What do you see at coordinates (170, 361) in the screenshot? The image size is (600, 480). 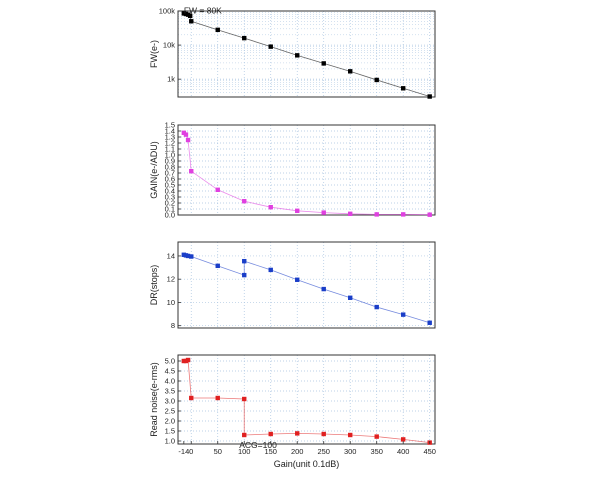 I see `y-tick-label: 5.0` at bounding box center [170, 361].